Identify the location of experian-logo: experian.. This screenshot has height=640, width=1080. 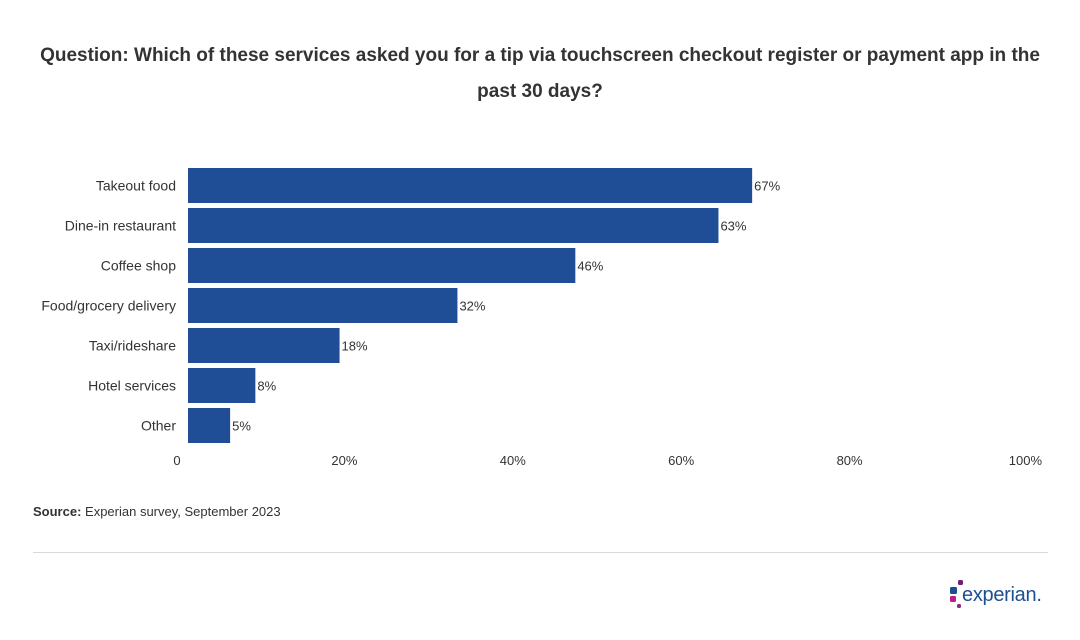
(998, 596).